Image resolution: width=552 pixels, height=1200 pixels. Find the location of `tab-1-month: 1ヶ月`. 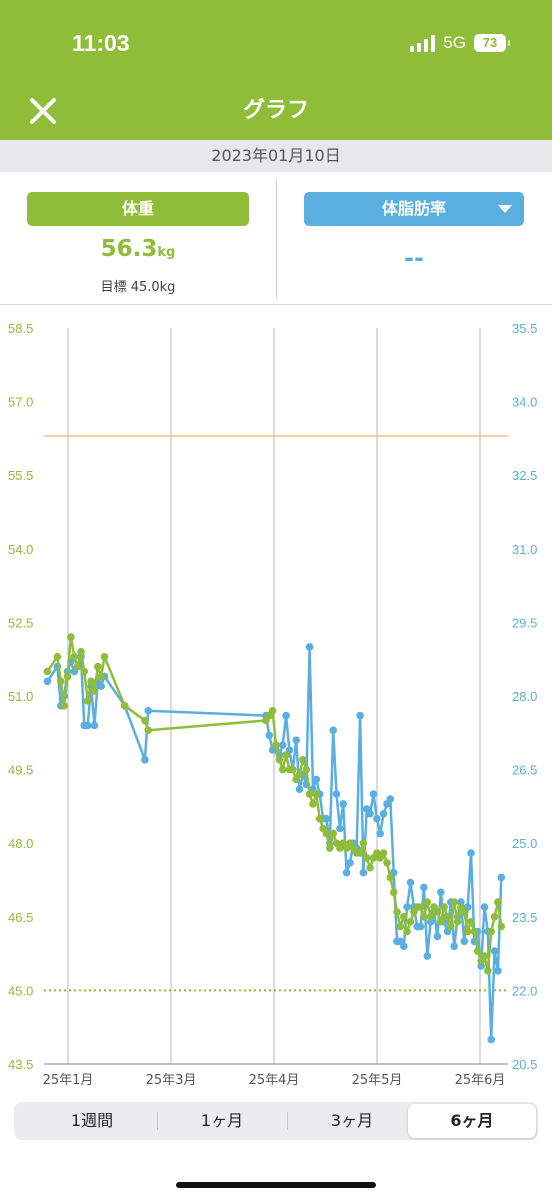

tab-1-month: 1ヶ月 is located at coordinates (222, 1120).